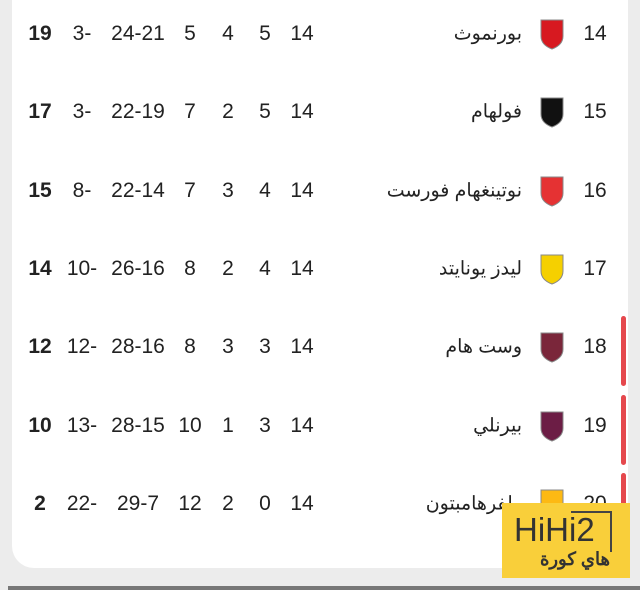 The width and height of the screenshot is (640, 590). I want to click on bournemouth-crest-icon, so click(552, 34).